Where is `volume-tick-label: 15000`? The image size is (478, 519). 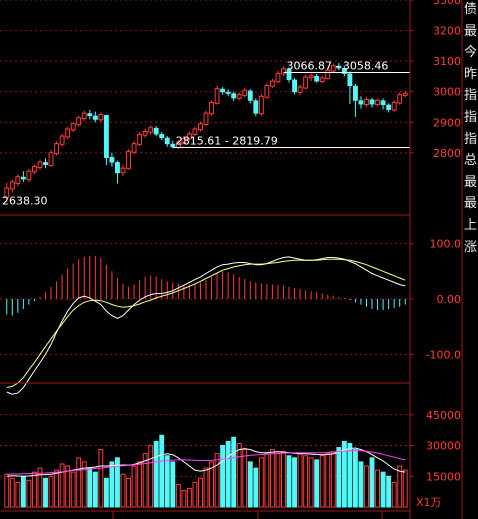
volume-tick-label: 15000 is located at coordinates (443, 476).